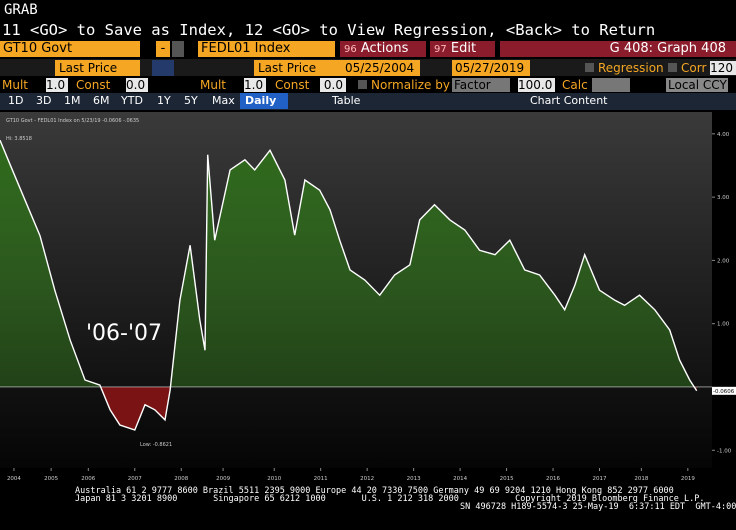 Image resolution: width=736 pixels, height=530 pixels. What do you see at coordinates (135, 479) in the screenshot?
I see `x-tick-label: 2007` at bounding box center [135, 479].